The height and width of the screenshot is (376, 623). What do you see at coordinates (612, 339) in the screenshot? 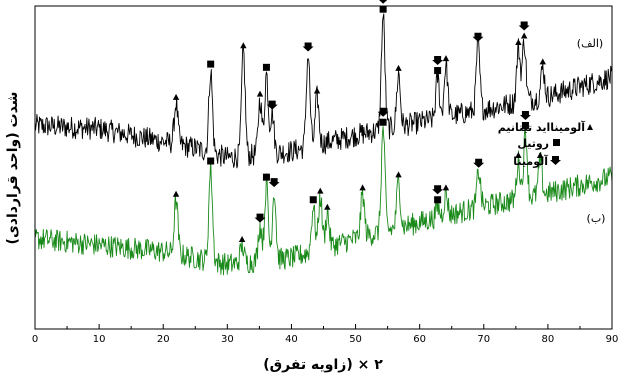
I see `x-tick-label: 90` at bounding box center [612, 339].